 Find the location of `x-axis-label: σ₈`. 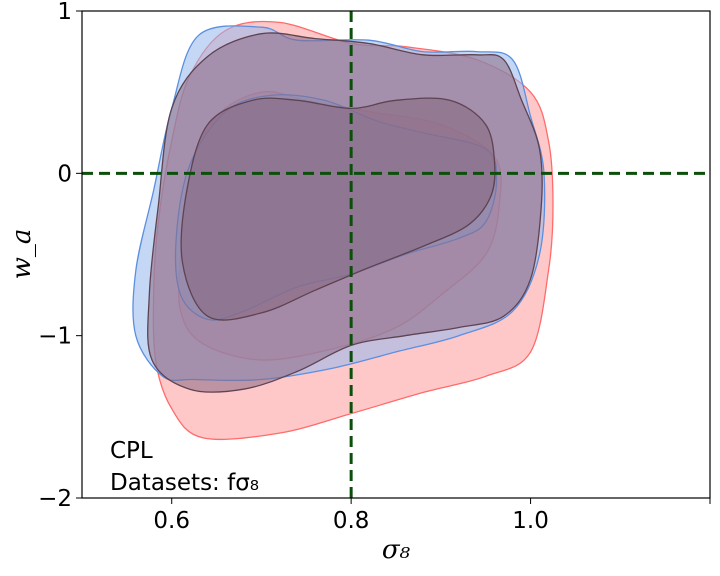

x-axis-label: σ₈ is located at coordinates (396, 550).